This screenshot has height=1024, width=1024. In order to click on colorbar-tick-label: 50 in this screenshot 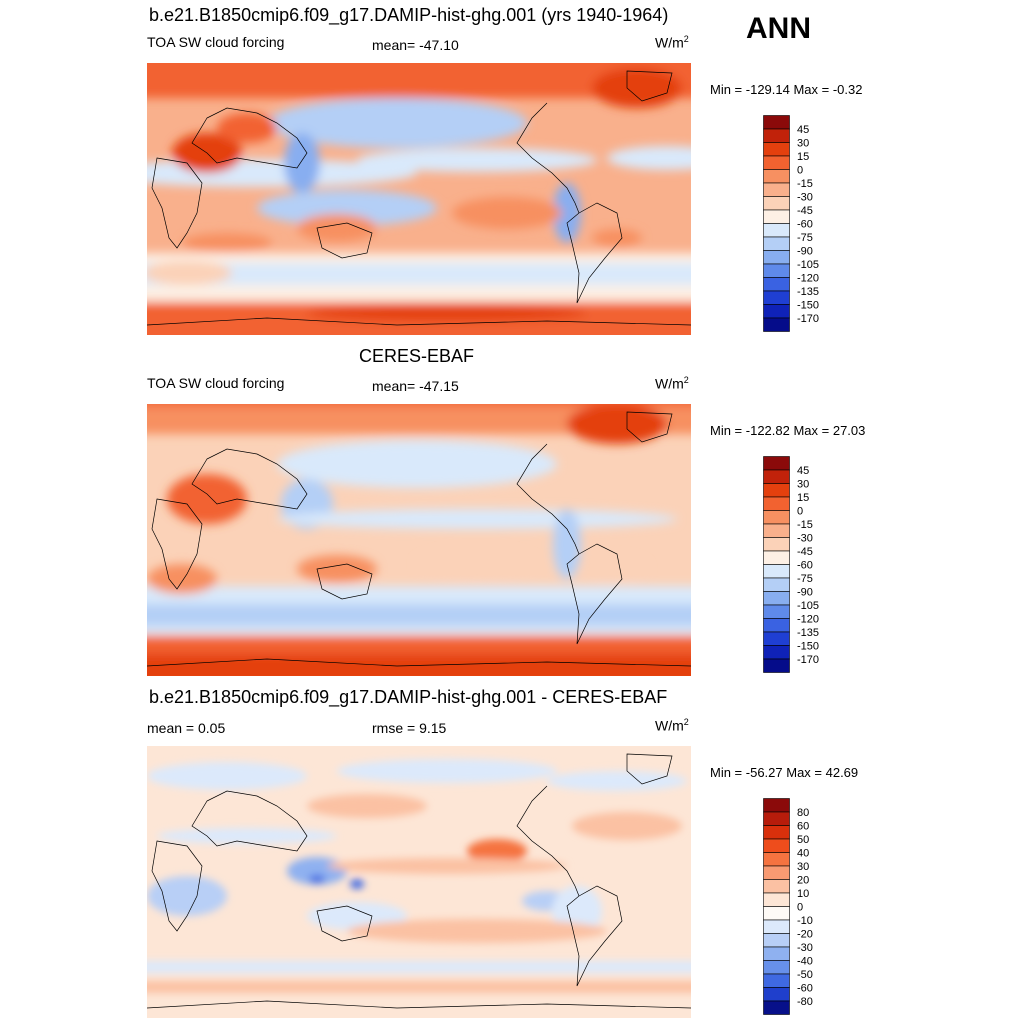, I will do `click(803, 840)`.